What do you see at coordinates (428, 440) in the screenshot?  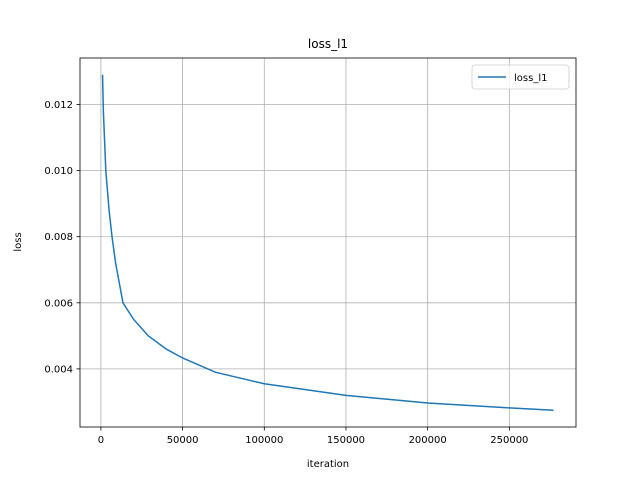 I see `x-tick-label: 200000` at bounding box center [428, 440].